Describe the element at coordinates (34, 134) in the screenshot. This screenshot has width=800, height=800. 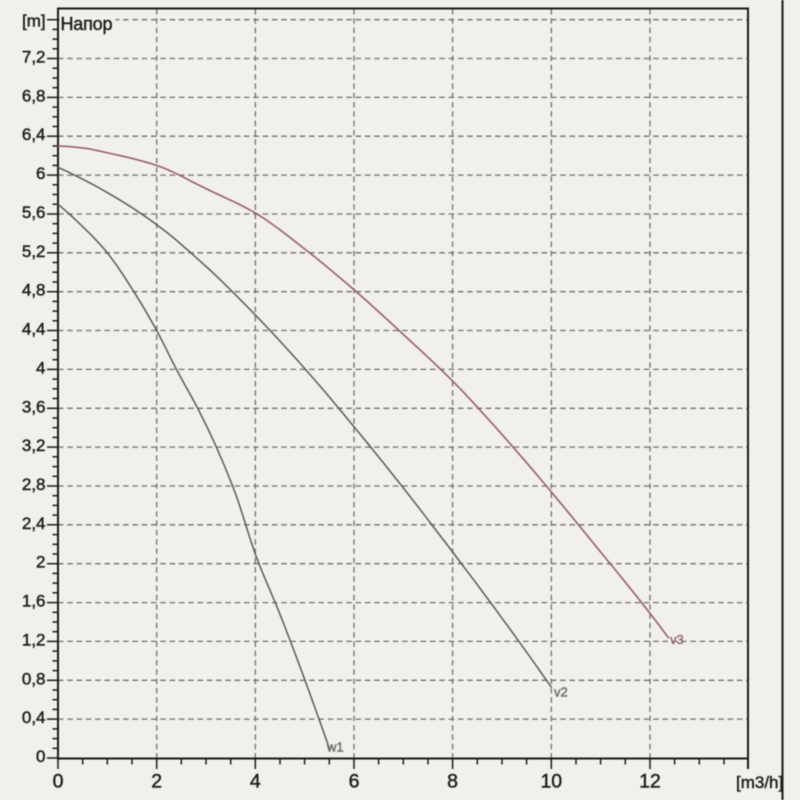
I see `svg-text: 6,4` at that location.